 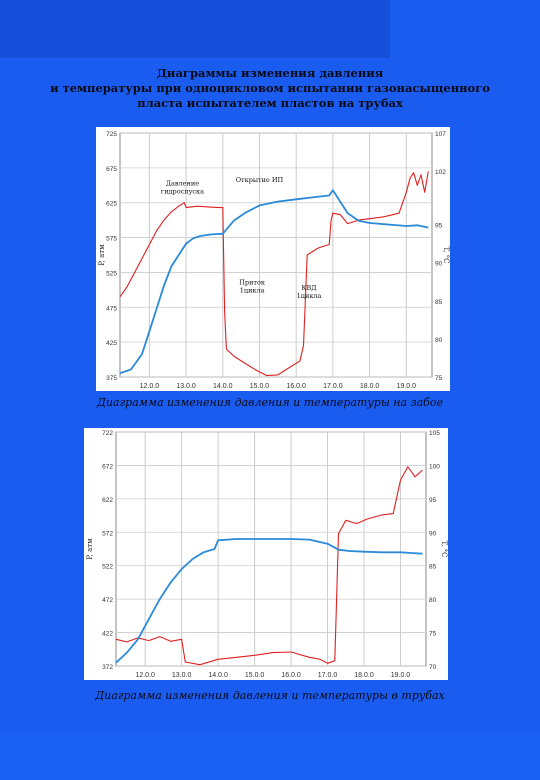 What do you see at coordinates (182, 187) in the screenshot?
I see `chart-annotation: Давление гидроспуска` at bounding box center [182, 187].